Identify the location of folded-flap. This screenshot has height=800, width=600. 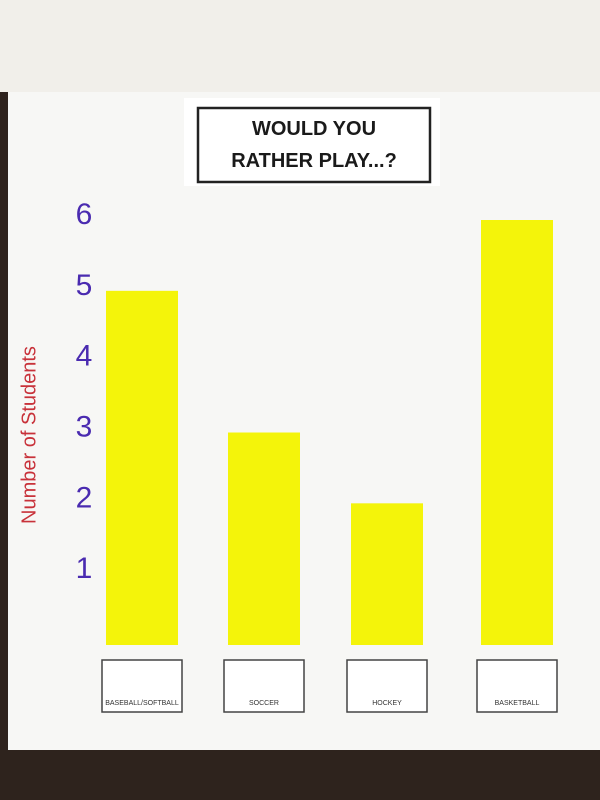
(300, 46).